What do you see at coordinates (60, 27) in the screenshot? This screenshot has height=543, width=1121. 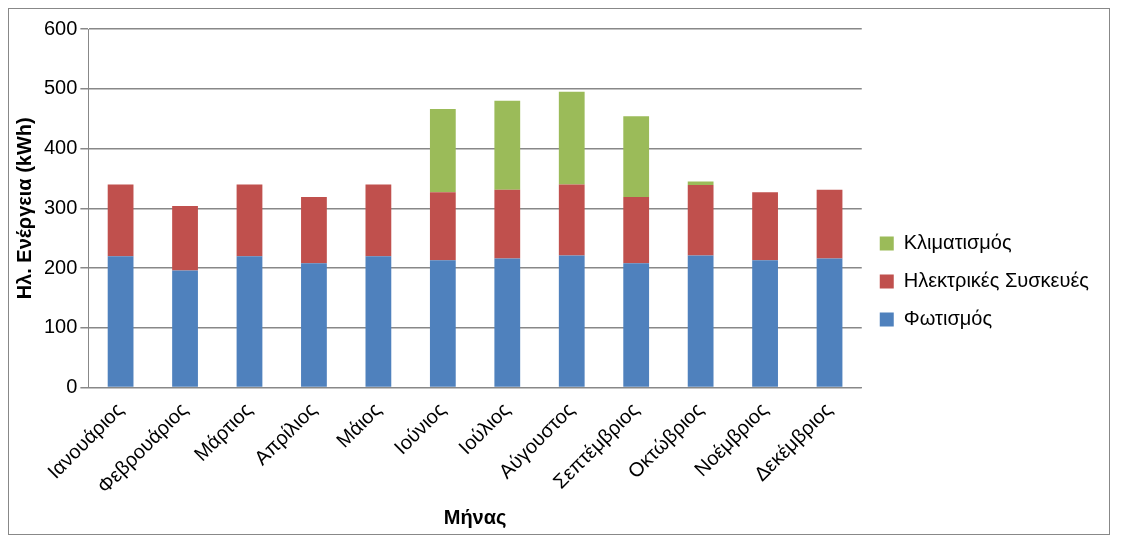 I see `y-tick-label: 600` at bounding box center [60, 27].